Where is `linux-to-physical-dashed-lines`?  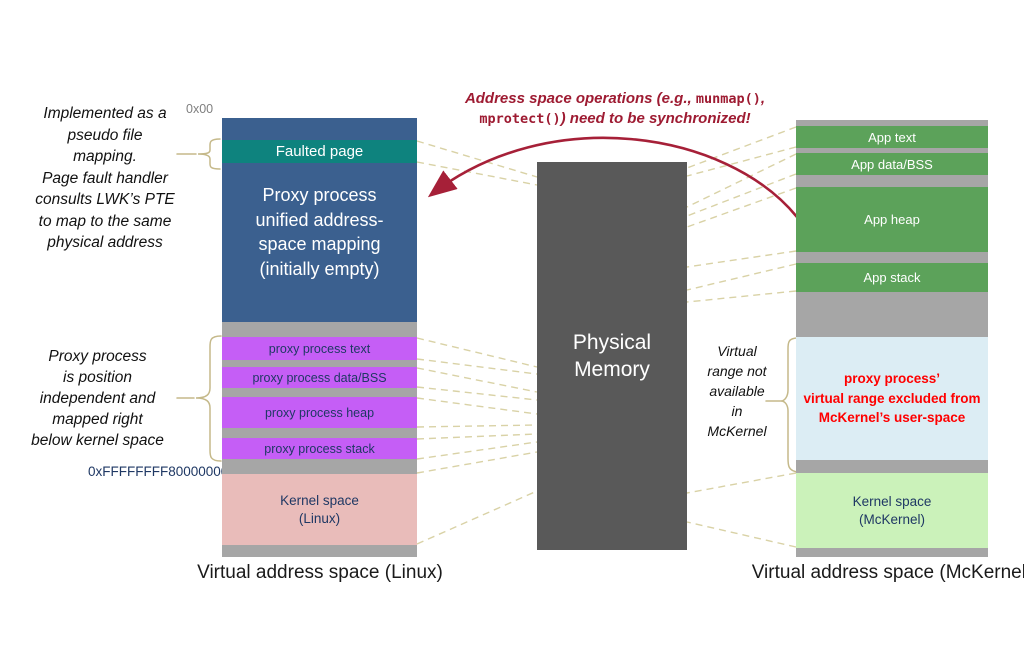
linux-to-physical-dashed-lines is located at coordinates (477, 342).